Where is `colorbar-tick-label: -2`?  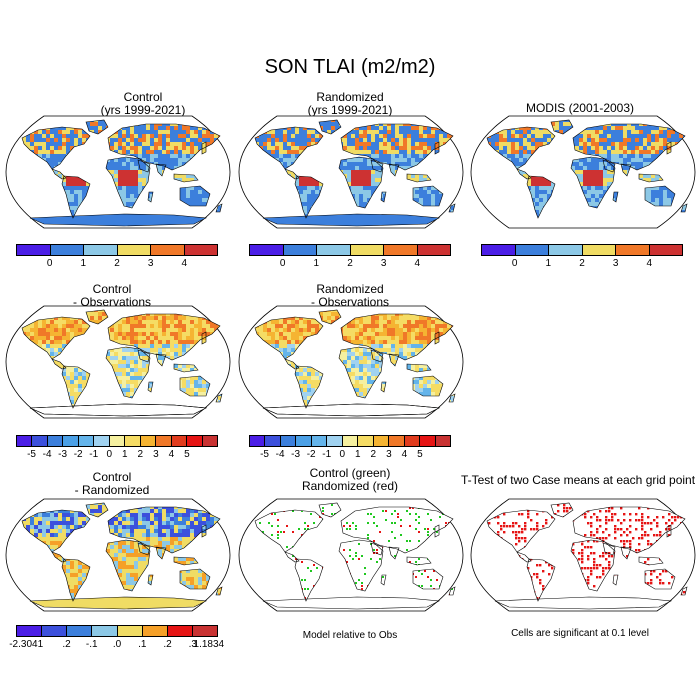 colorbar-tick-label: -2 is located at coordinates (311, 454).